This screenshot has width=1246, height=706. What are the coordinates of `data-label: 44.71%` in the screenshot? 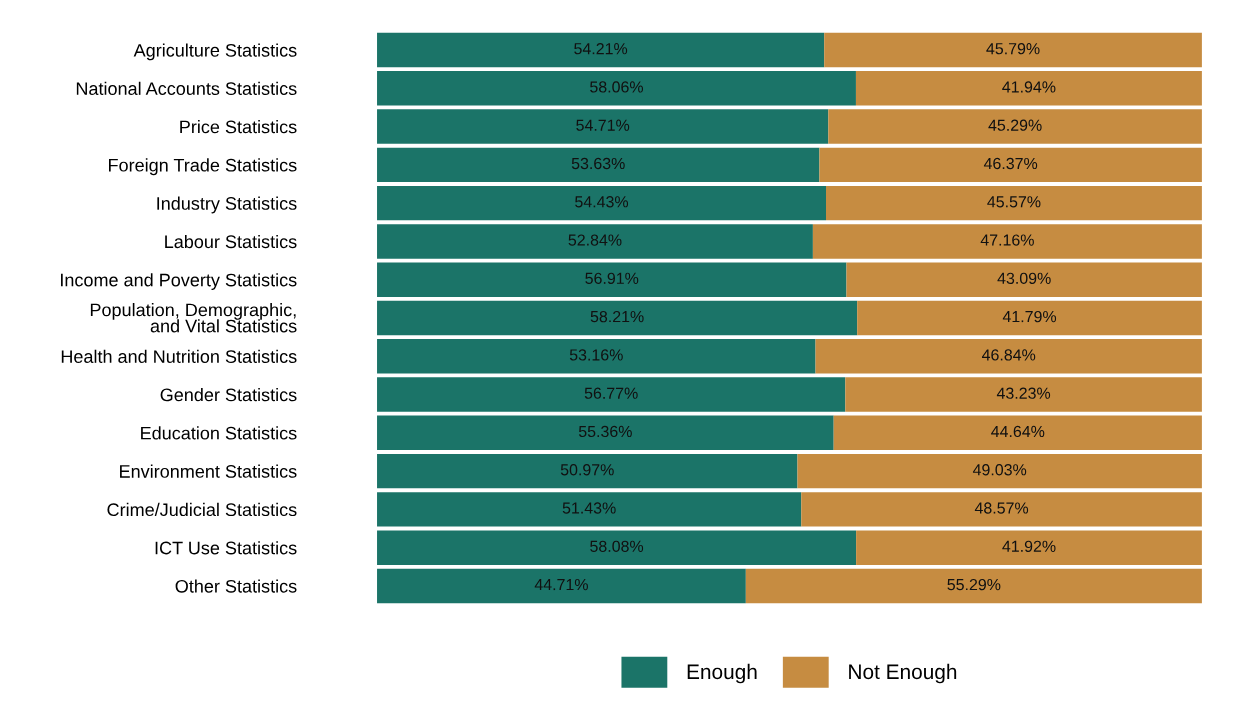 It's located at (561, 585).